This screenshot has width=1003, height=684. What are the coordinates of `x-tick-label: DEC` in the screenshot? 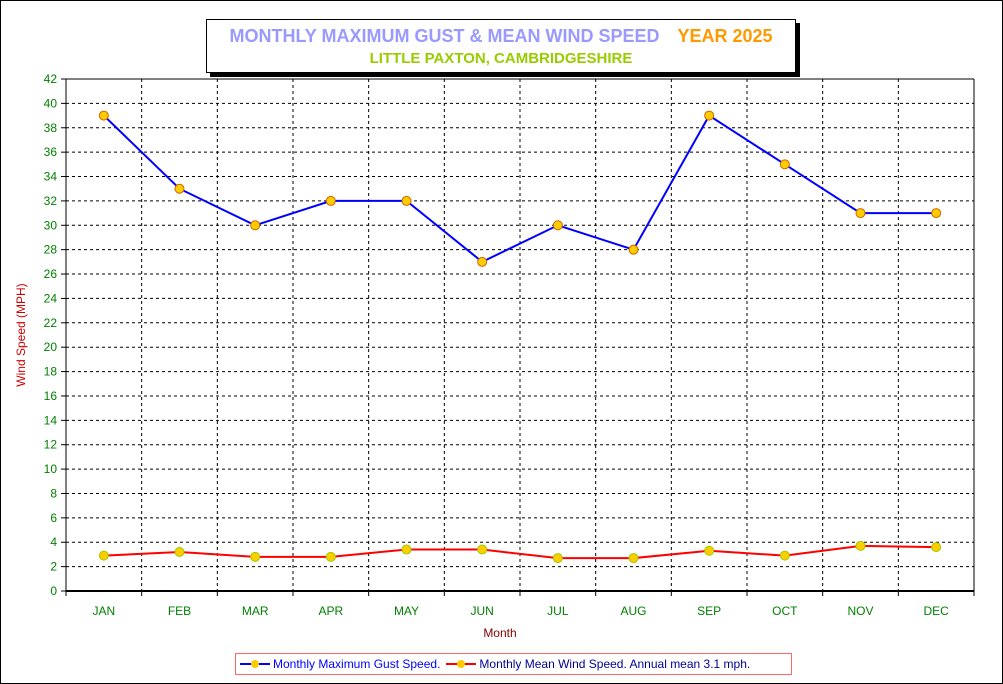 It's located at (936, 611).